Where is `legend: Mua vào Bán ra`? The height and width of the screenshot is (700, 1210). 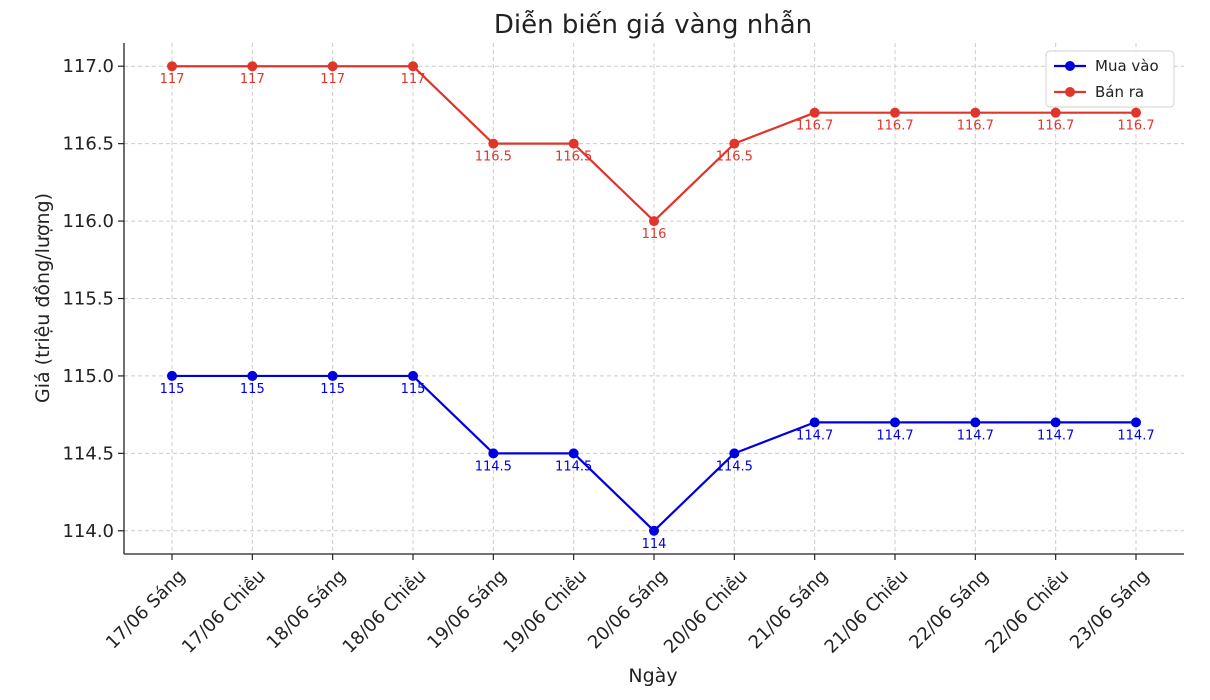 legend: Mua vào Bán ra is located at coordinates (1110, 79).